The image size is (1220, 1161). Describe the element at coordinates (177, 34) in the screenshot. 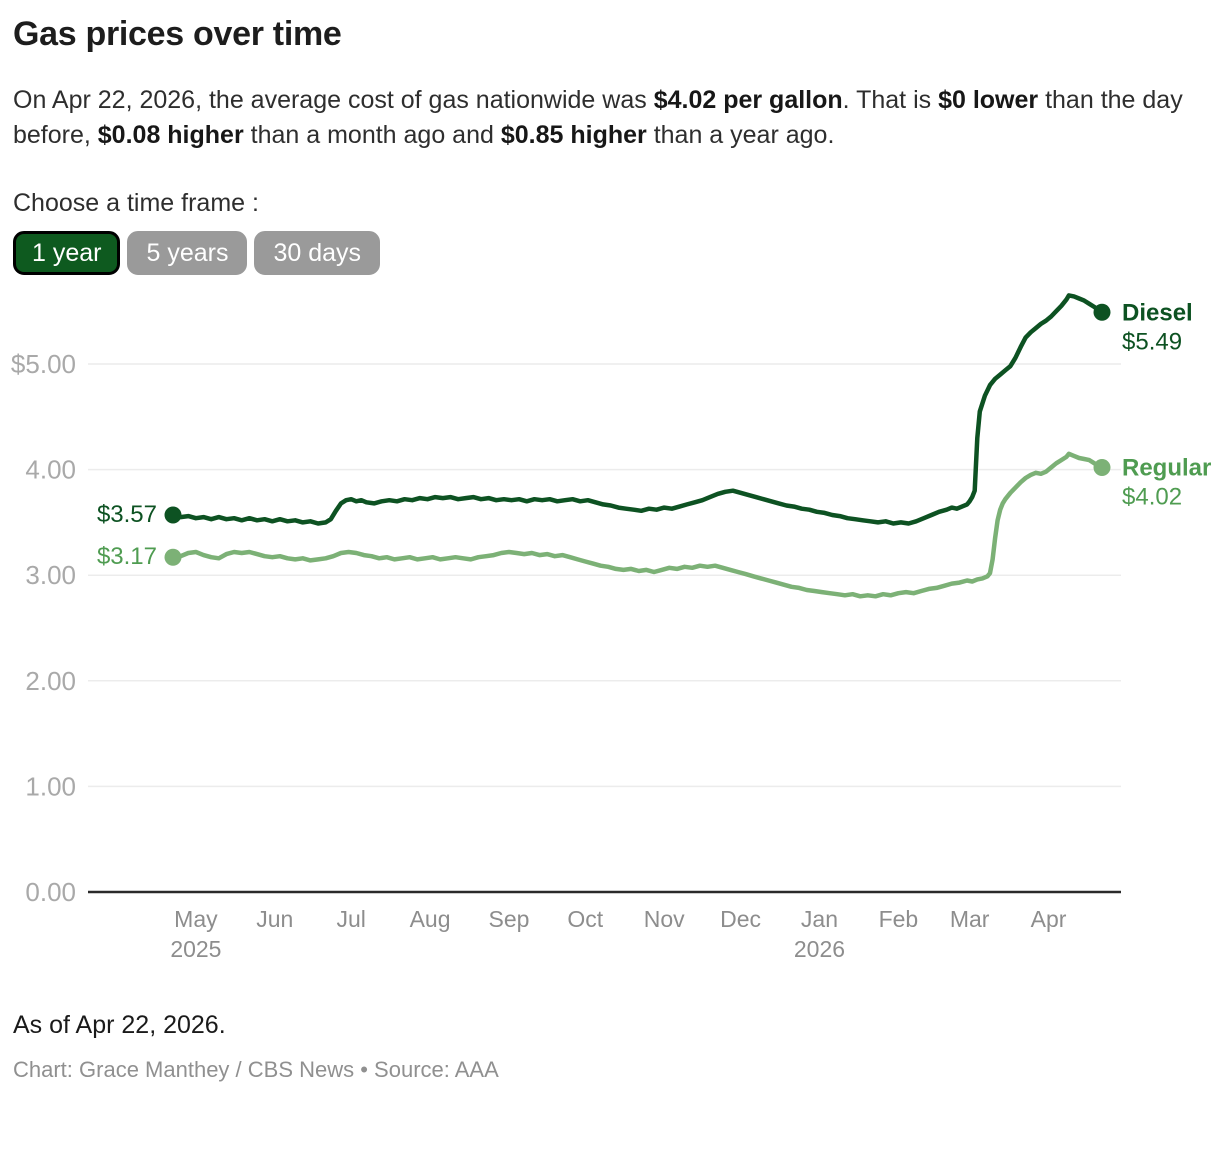

I see `page-title: Gas prices over time` at that location.